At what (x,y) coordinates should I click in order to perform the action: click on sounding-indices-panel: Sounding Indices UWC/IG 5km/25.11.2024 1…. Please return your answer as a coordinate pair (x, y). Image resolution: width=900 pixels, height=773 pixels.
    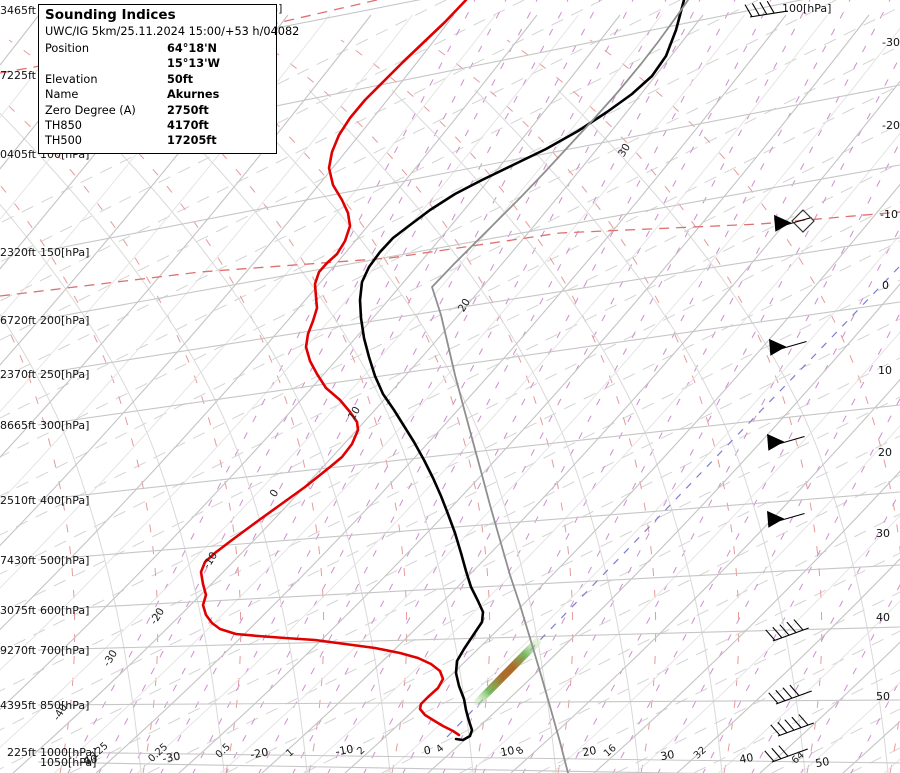
    Looking at the image, I should click on (169, 79).